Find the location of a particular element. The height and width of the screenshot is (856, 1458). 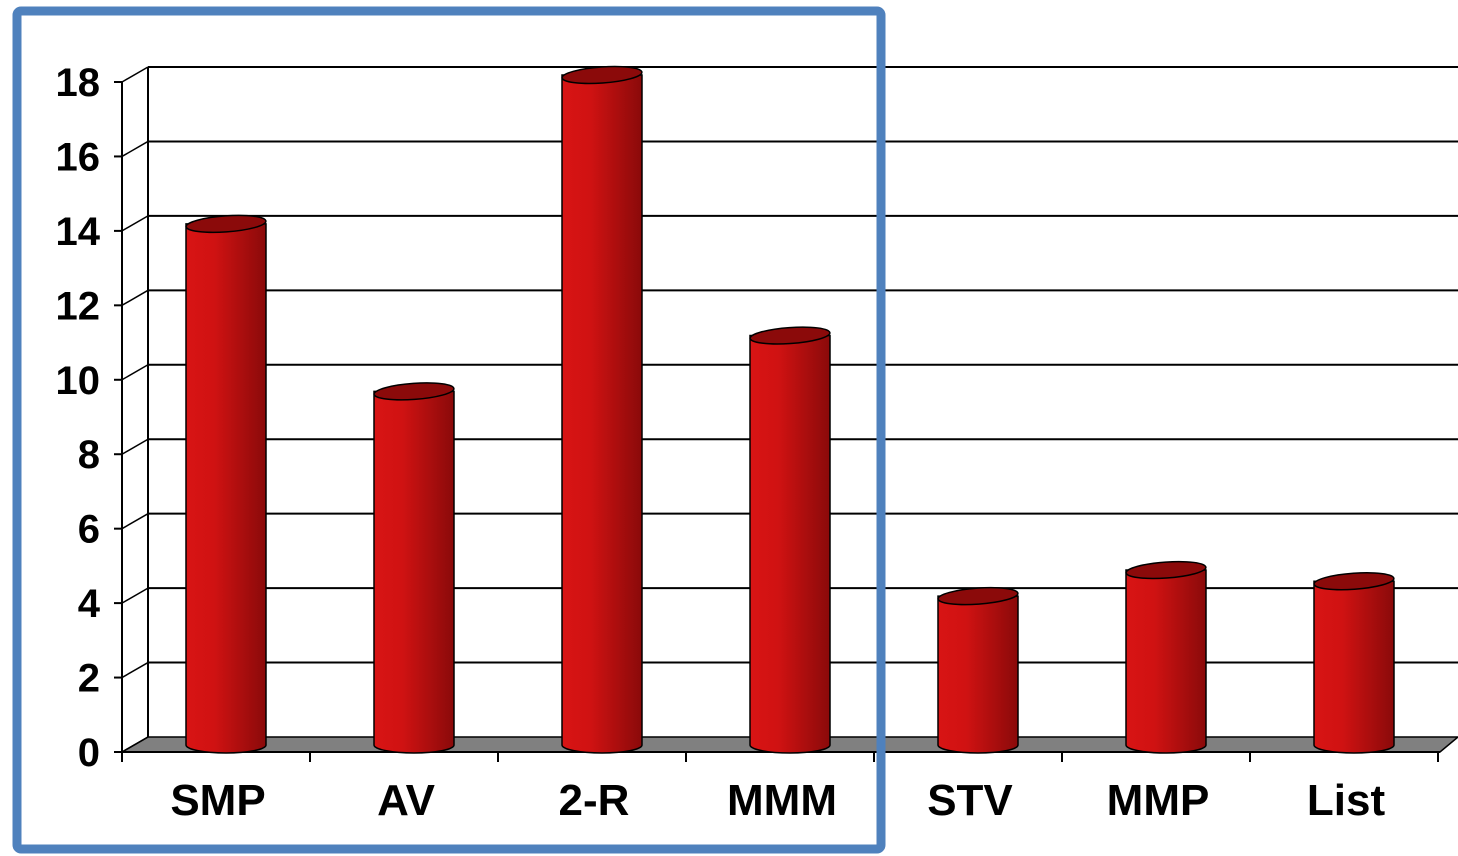

y-tick-label: 12 is located at coordinates (78, 306).